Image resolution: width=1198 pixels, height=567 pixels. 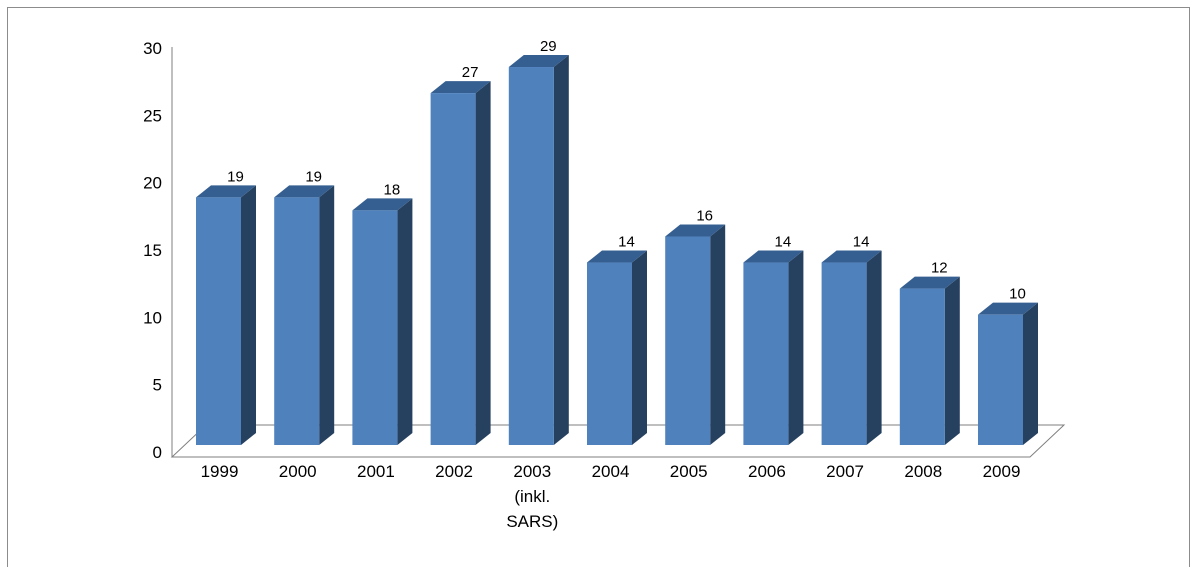 I want to click on x-tick-label-line: 2006, so click(x=767, y=471).